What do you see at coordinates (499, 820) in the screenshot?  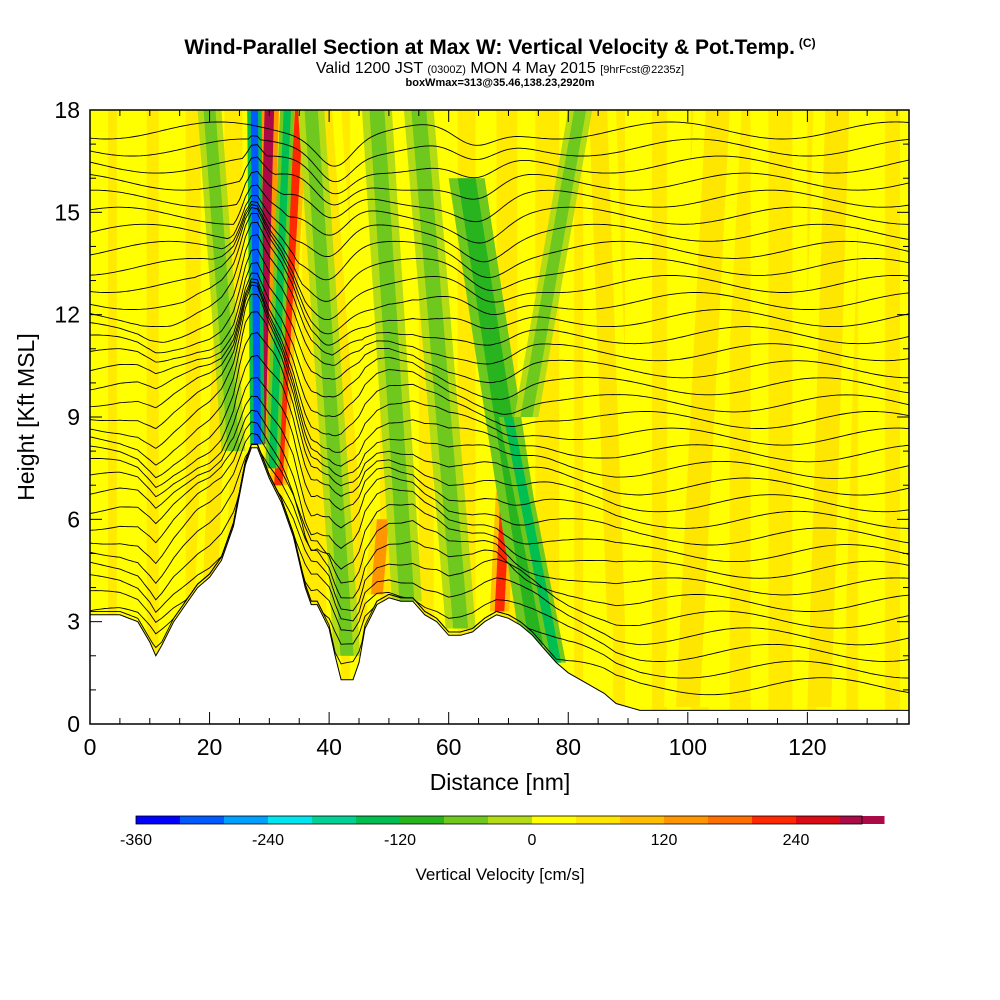 I see `colorbar-frame` at bounding box center [499, 820].